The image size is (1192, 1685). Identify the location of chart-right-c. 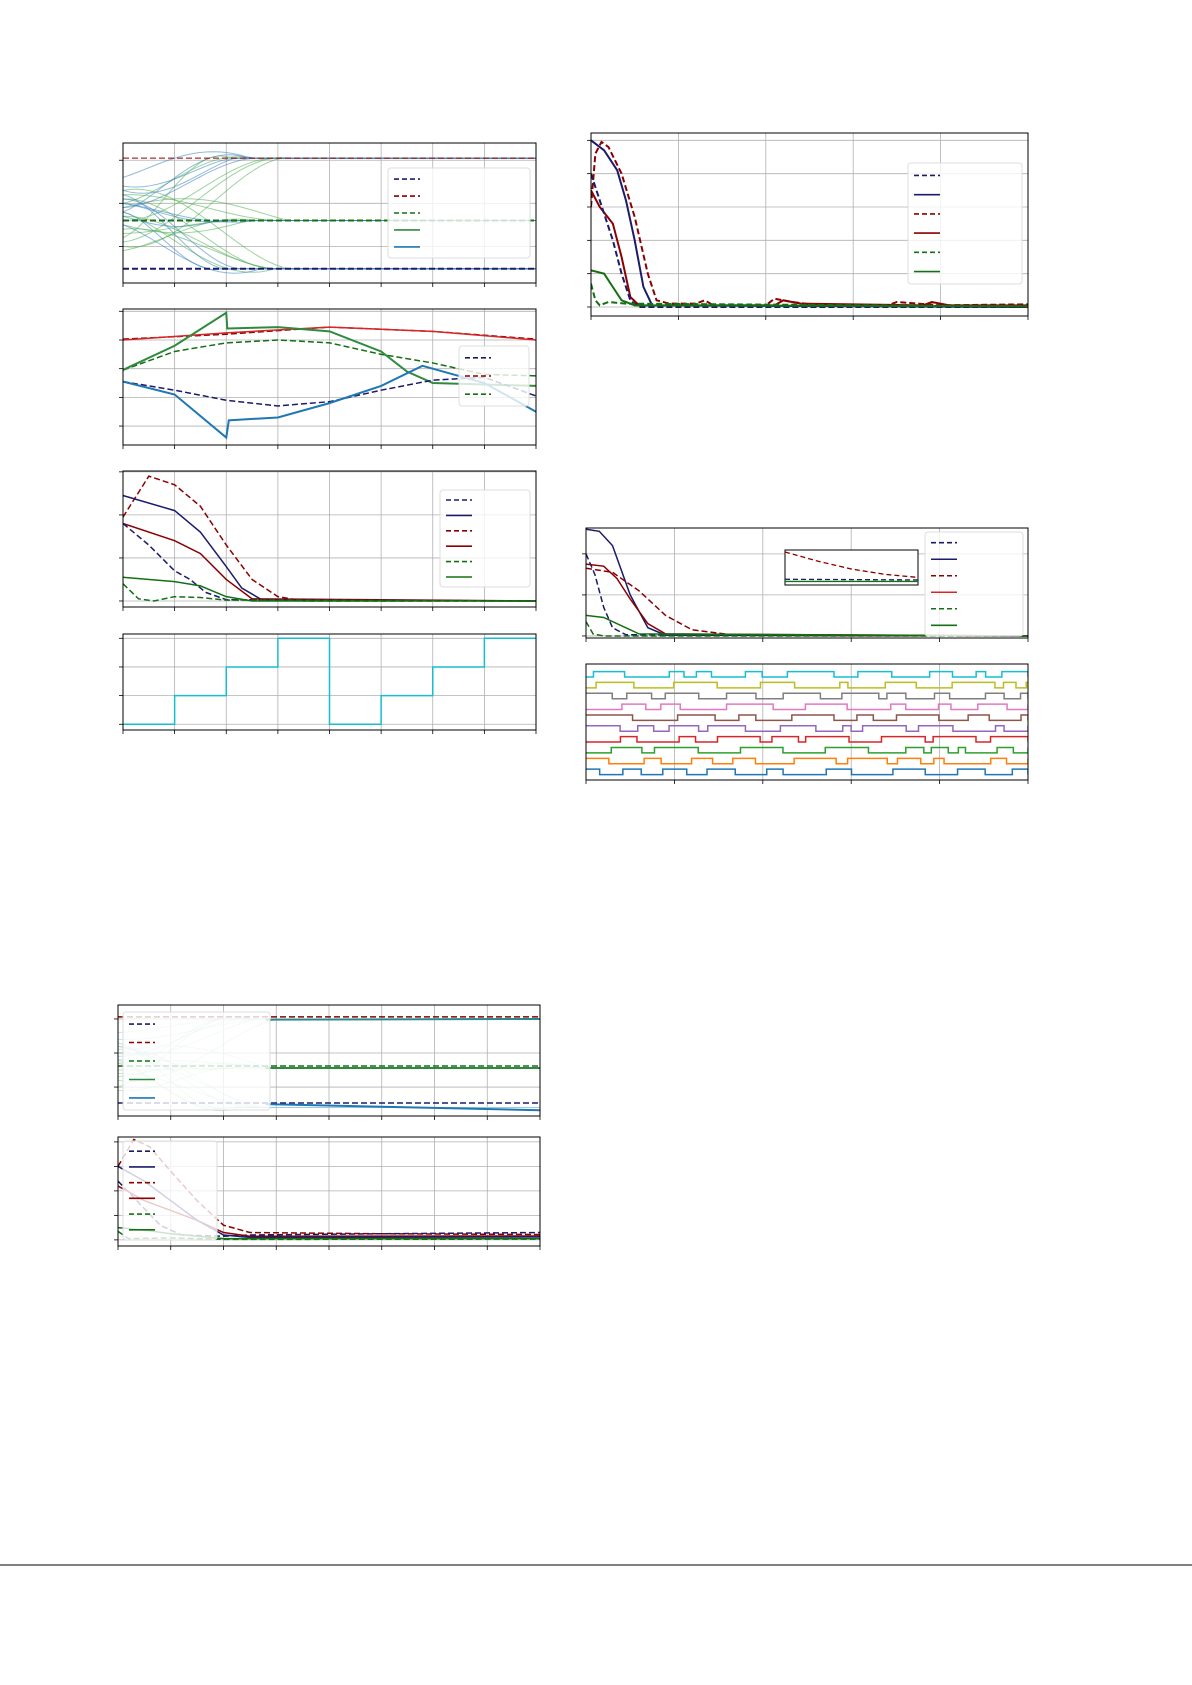
(807, 723).